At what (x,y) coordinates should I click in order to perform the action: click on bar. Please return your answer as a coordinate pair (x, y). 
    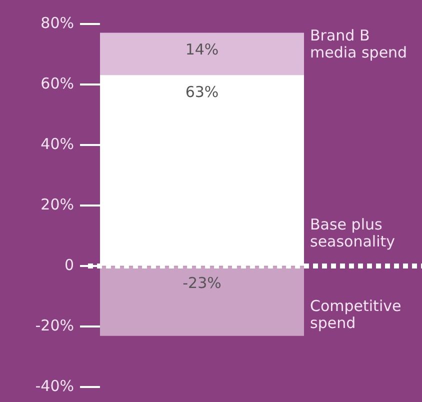
    Looking at the image, I should click on (202, 54).